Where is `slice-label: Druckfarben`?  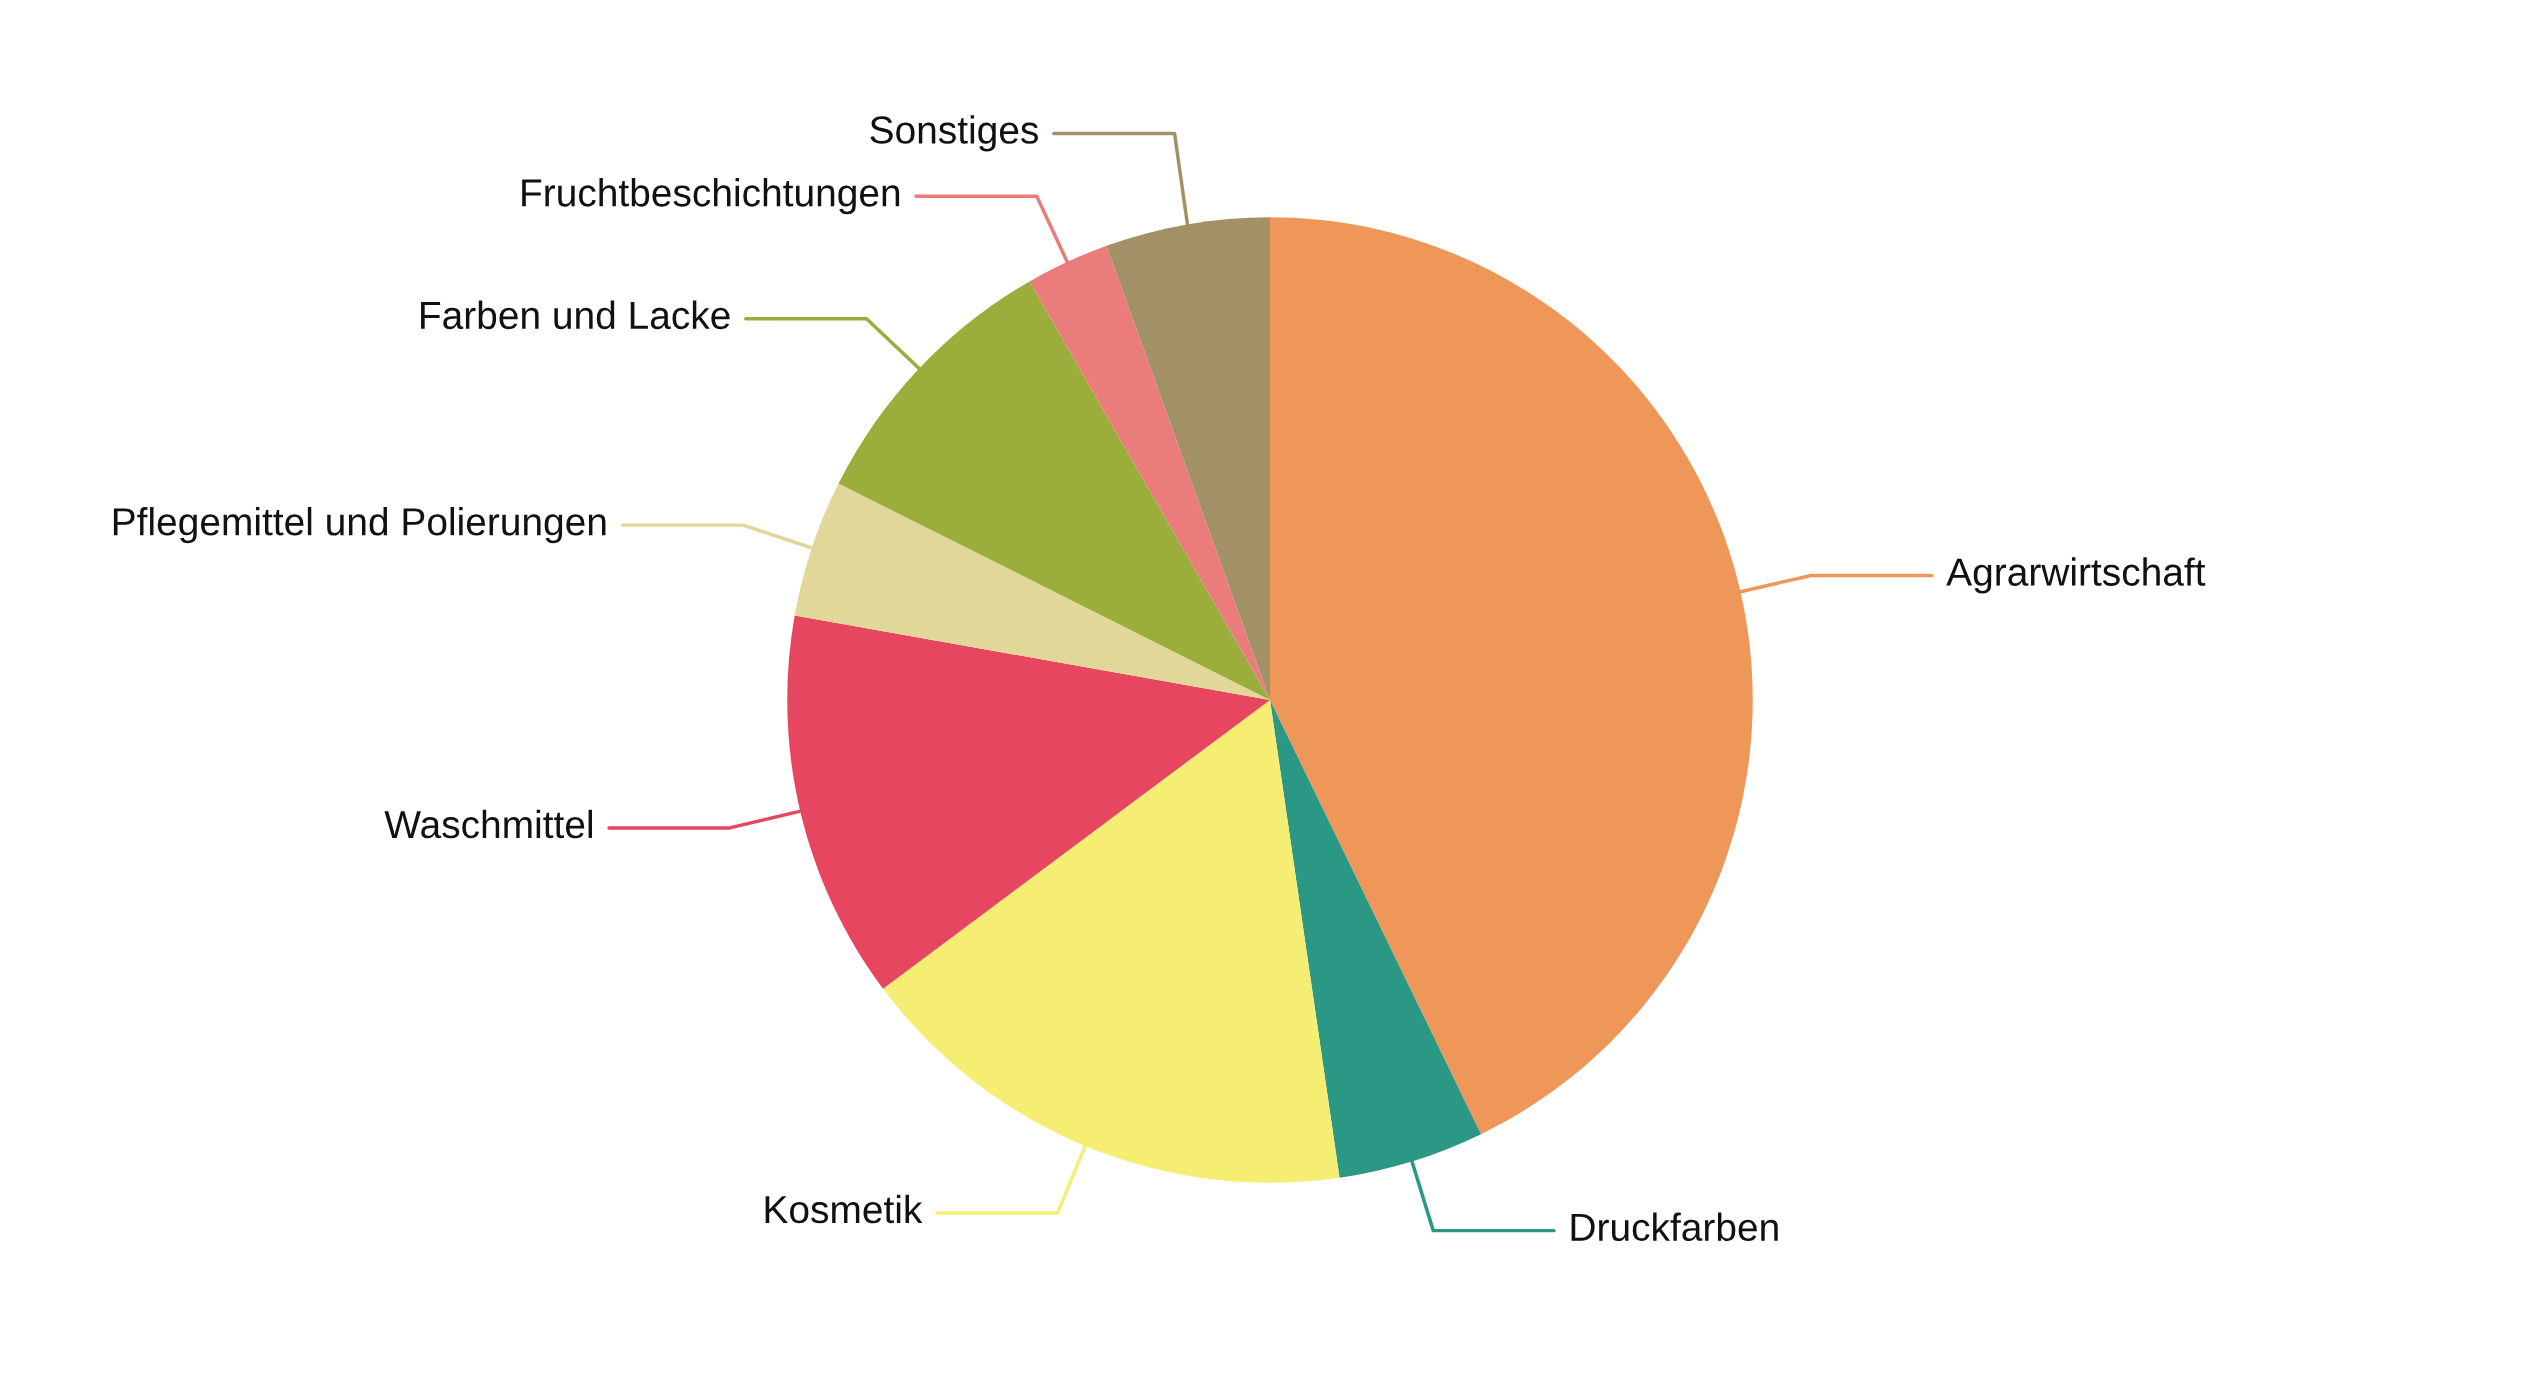 slice-label: Druckfarben is located at coordinates (1674, 1227).